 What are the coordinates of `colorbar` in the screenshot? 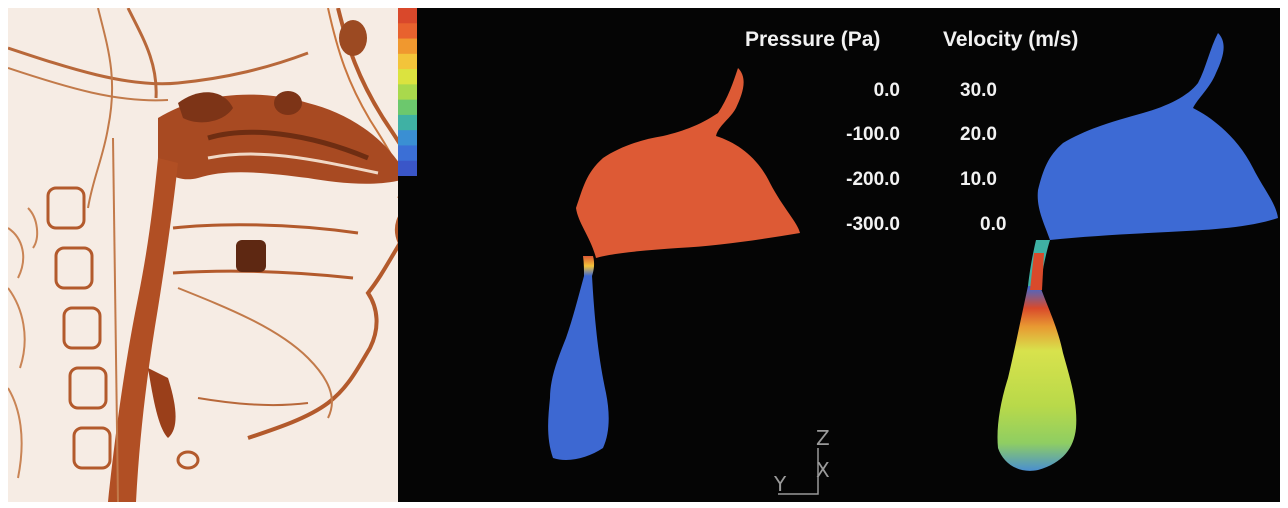 It's located at (407, 92).